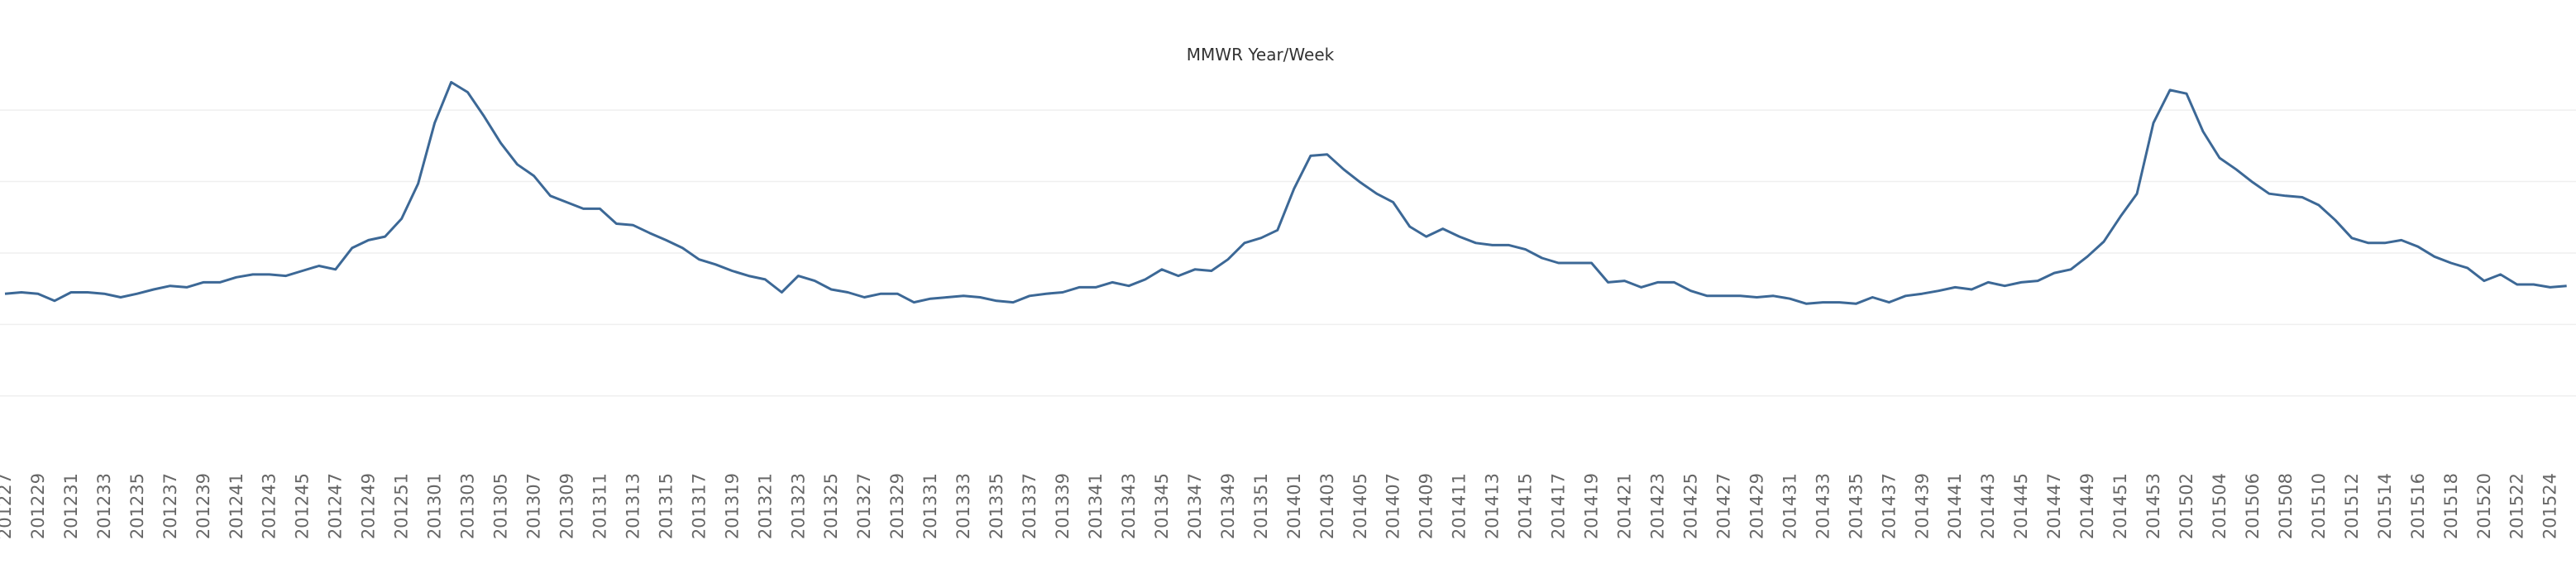 The height and width of the screenshot is (583, 2576). I want to click on x-tick-label: 201516, so click(2418, 506).